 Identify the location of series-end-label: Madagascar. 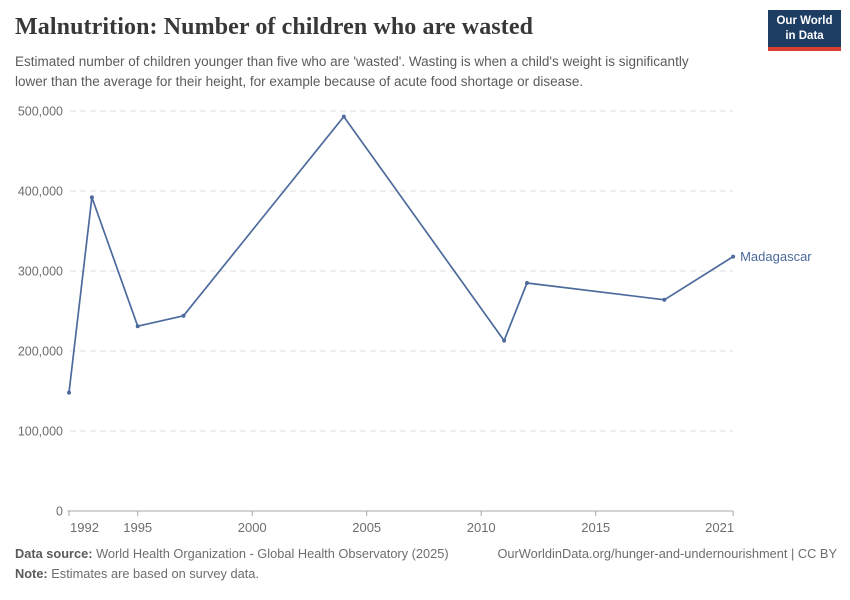
(776, 256).